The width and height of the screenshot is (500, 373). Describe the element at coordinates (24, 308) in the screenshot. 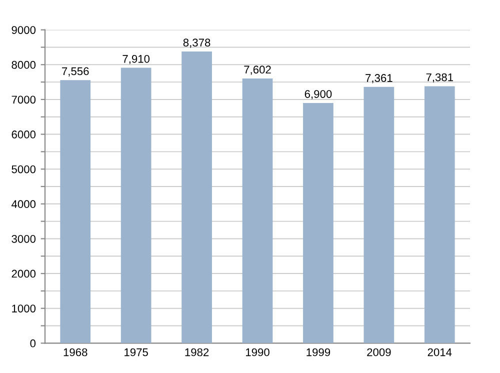

I see `y-tick-label: 1000` at that location.